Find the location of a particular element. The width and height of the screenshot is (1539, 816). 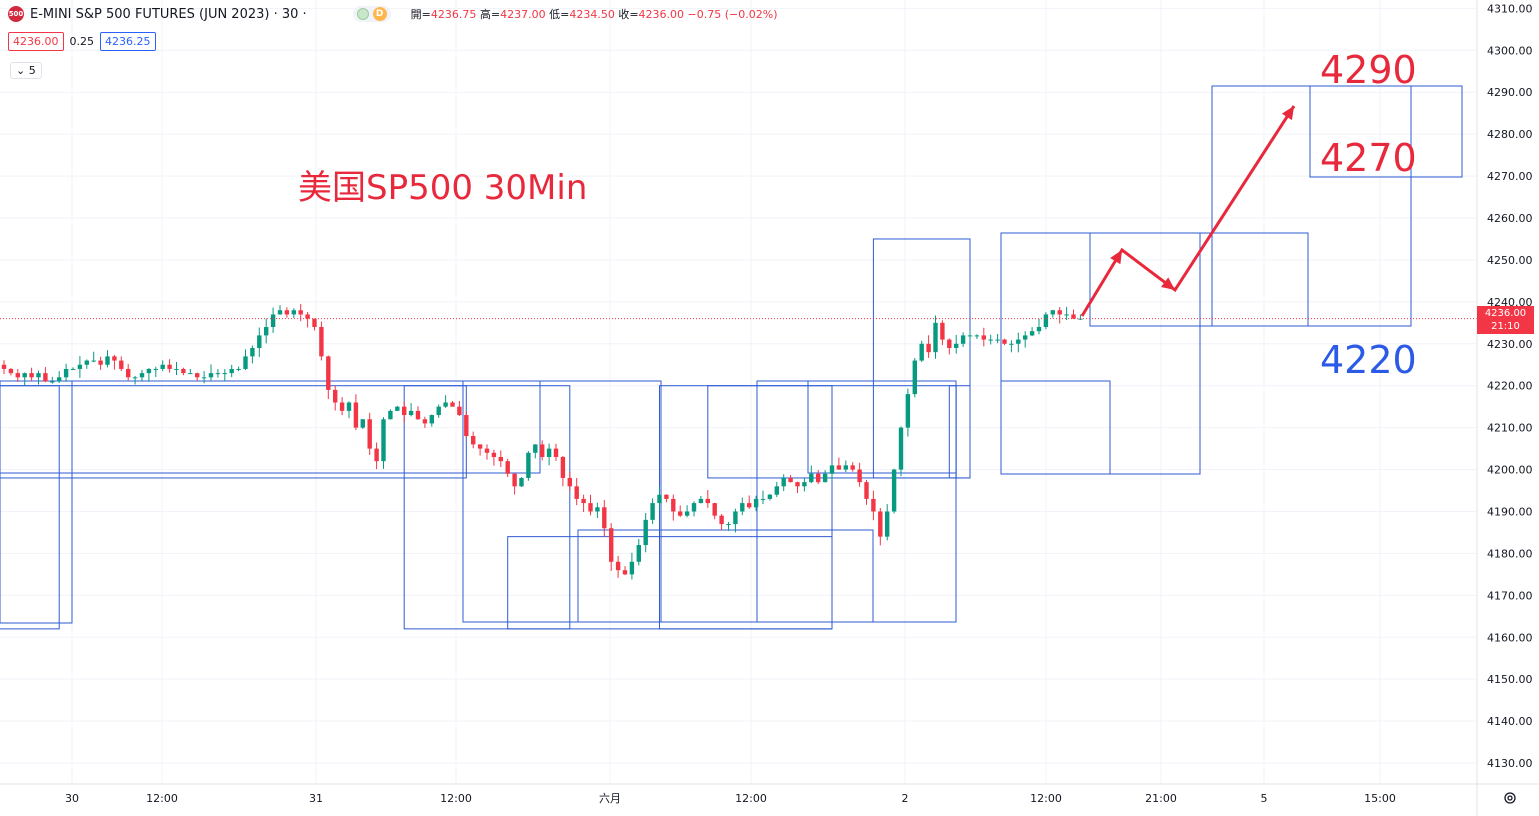

indicators-toggle: ⌄ 5 is located at coordinates (26, 70).